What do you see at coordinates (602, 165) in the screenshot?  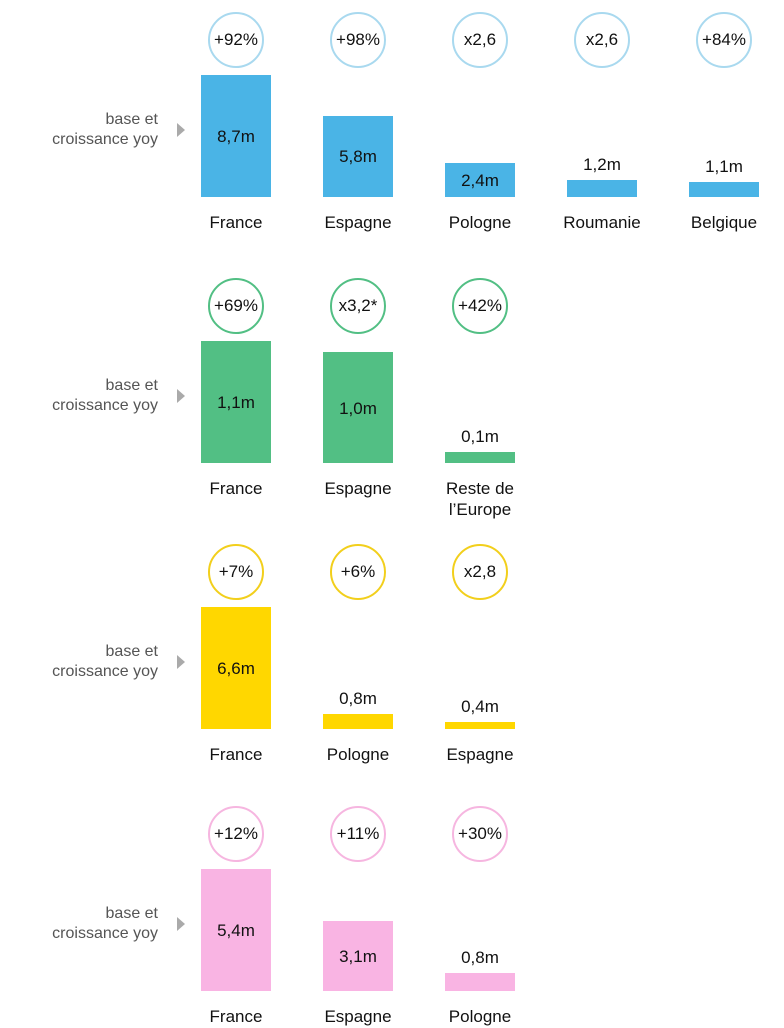 I see `value-label: 1,2m` at bounding box center [602, 165].